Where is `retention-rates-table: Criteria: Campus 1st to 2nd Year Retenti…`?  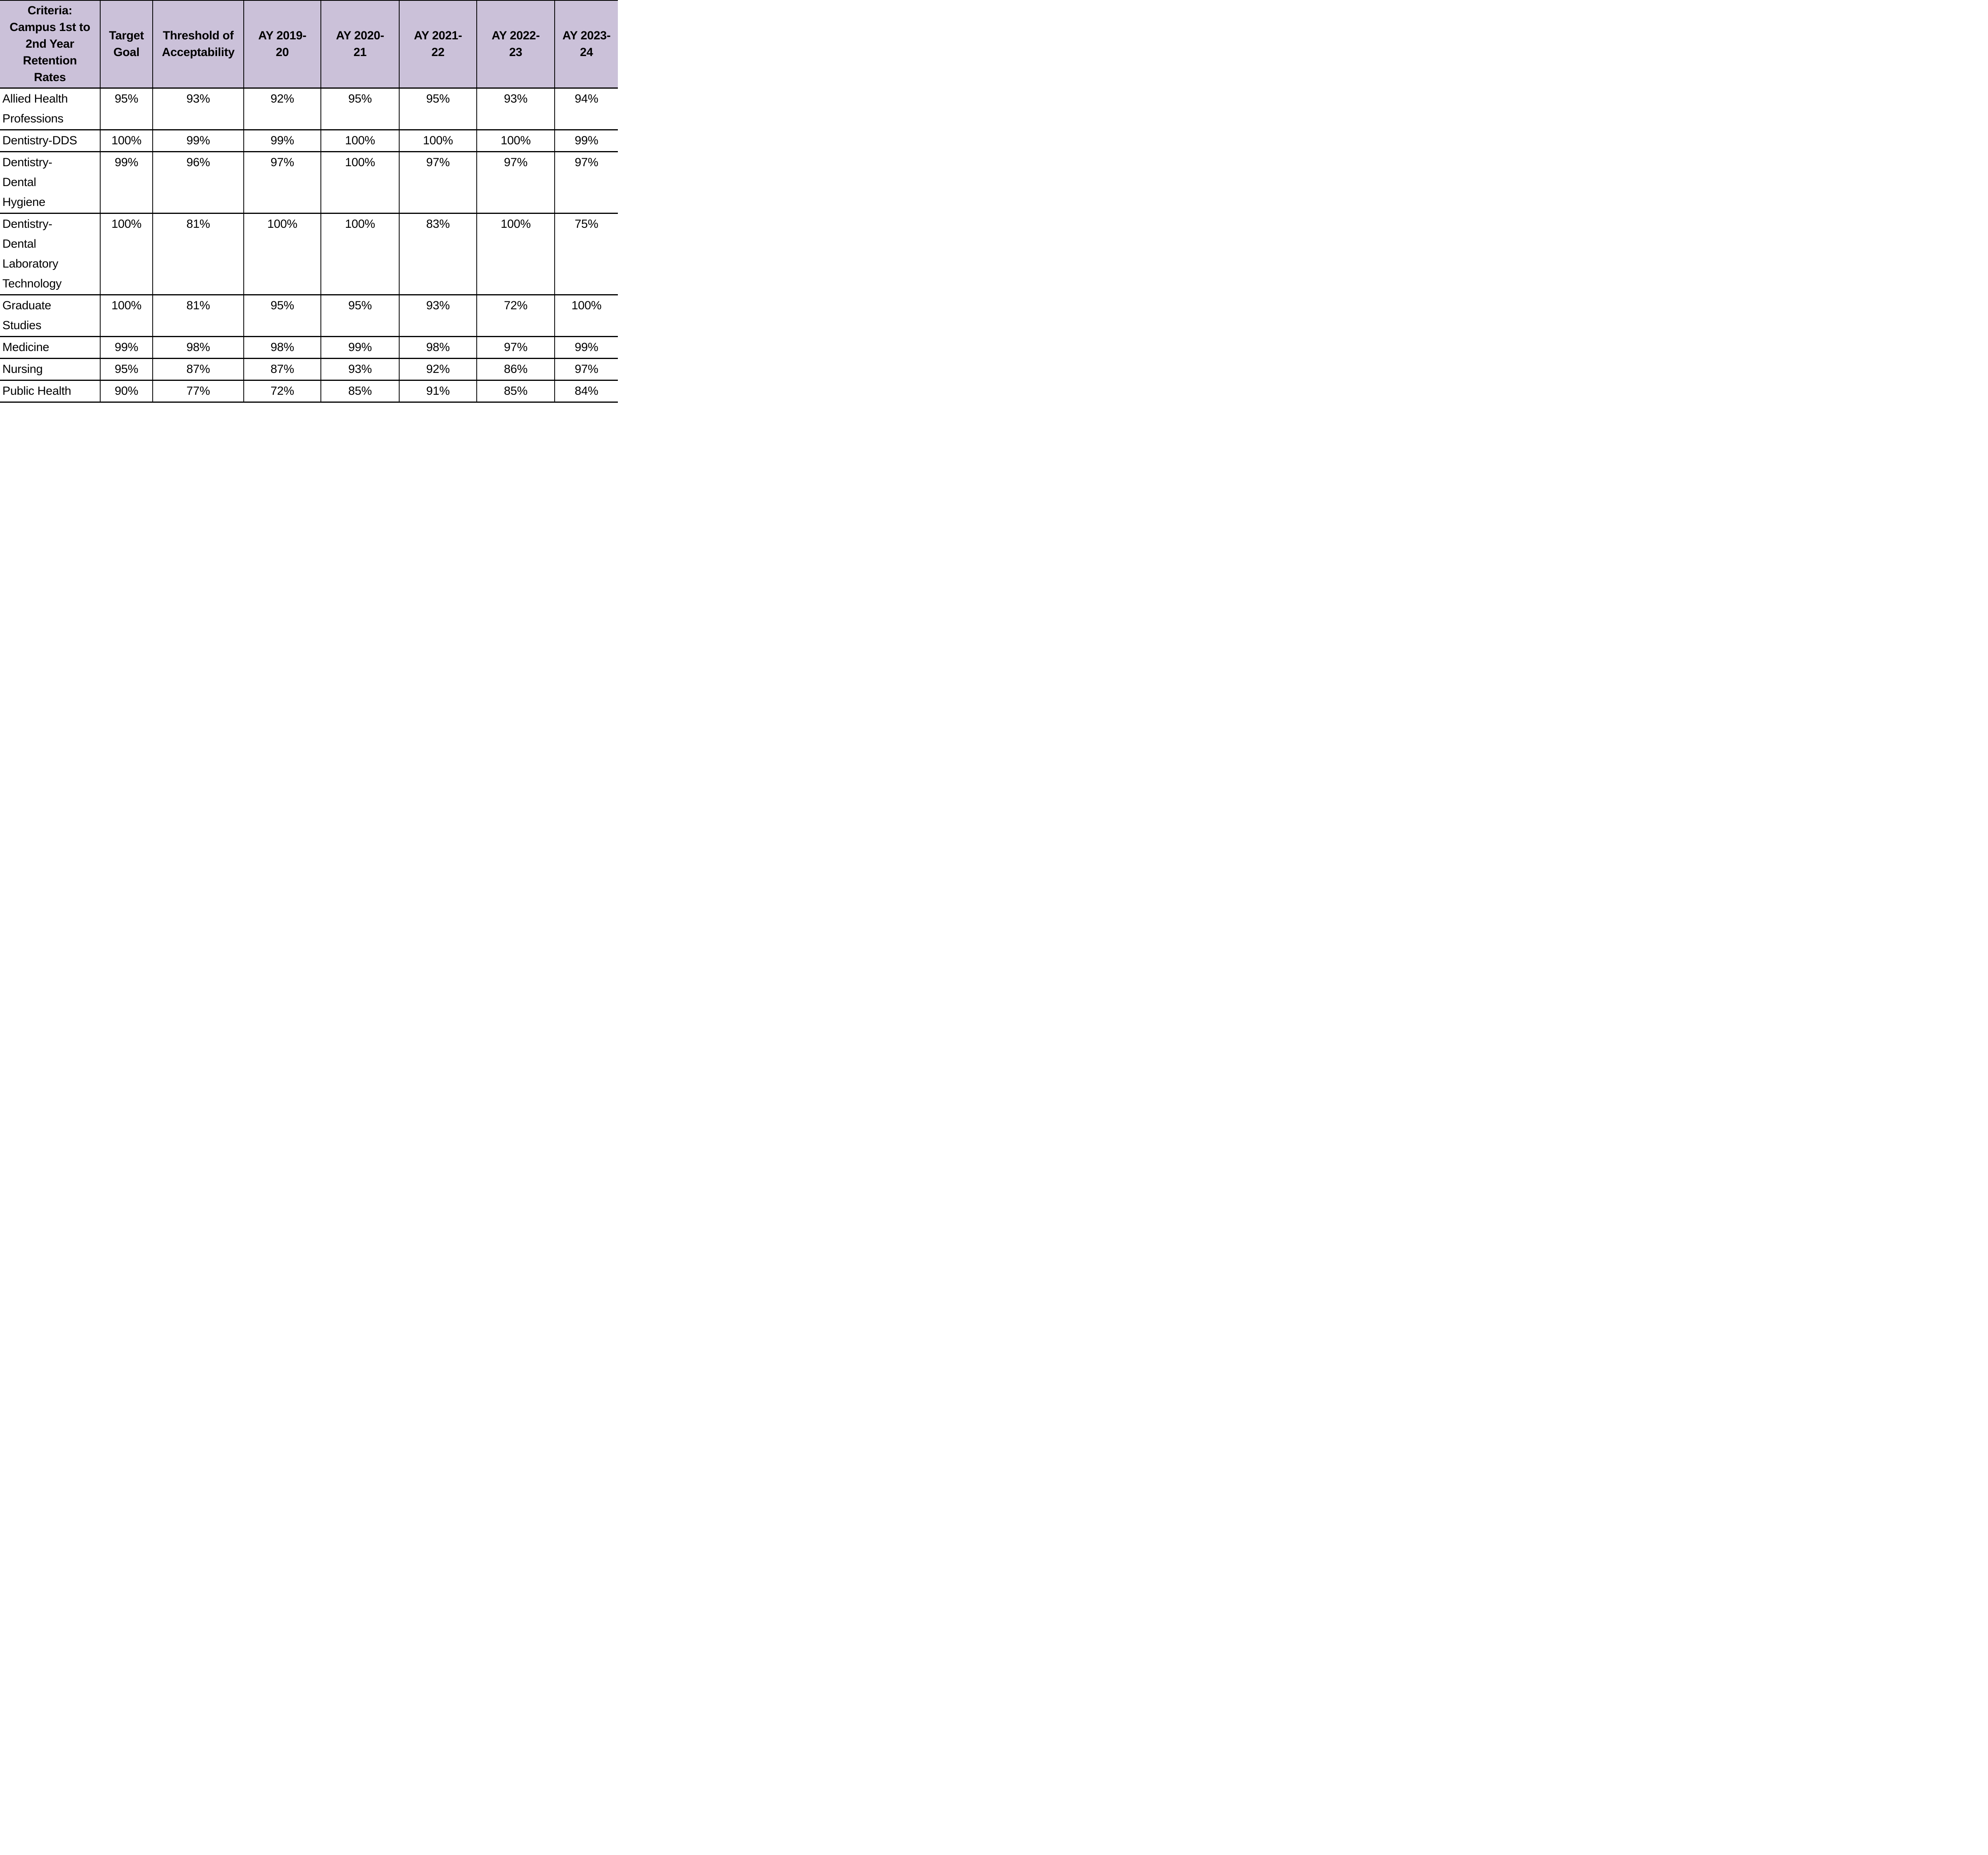 retention-rates-table: Criteria: Campus 1st to 2nd Year Retenti… is located at coordinates (309, 201).